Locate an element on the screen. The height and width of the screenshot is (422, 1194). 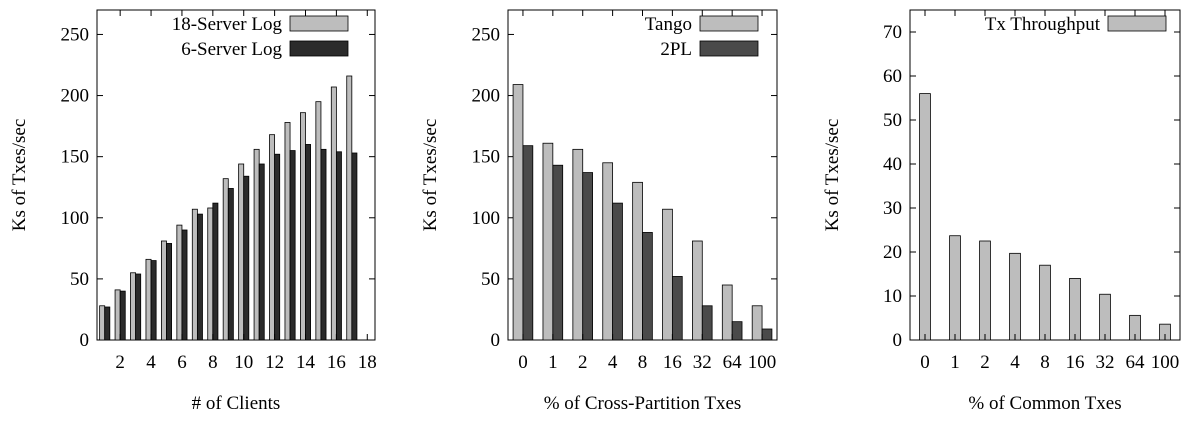
y-tick-label: 10 is located at coordinates (892, 296).